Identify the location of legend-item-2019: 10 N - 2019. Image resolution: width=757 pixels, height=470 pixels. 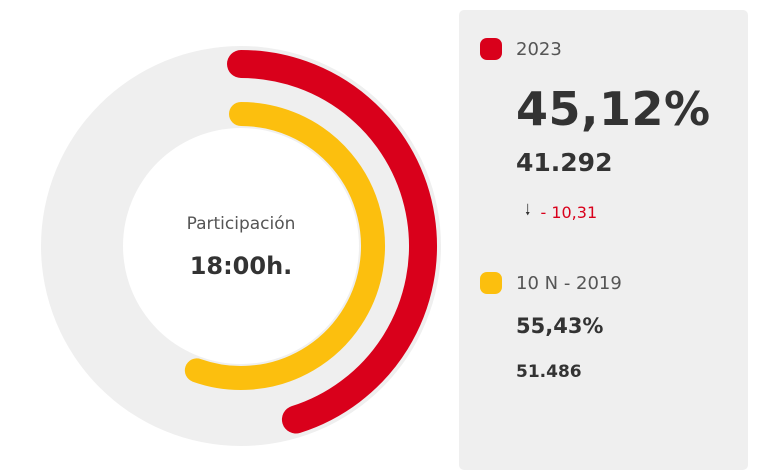
(551, 283).